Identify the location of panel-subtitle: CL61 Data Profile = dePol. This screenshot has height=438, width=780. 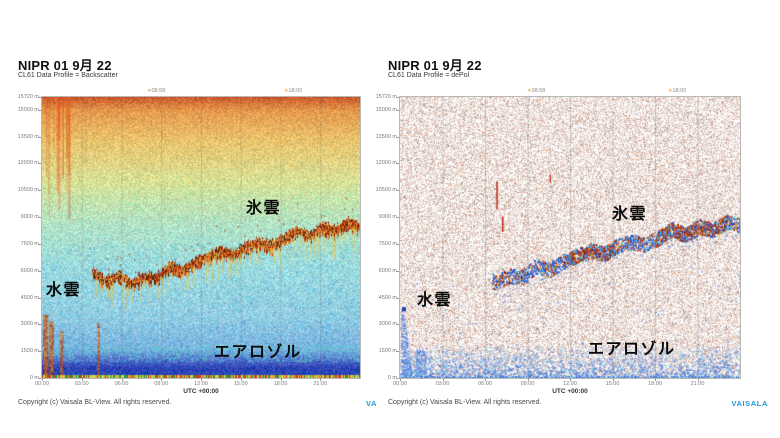
(429, 75).